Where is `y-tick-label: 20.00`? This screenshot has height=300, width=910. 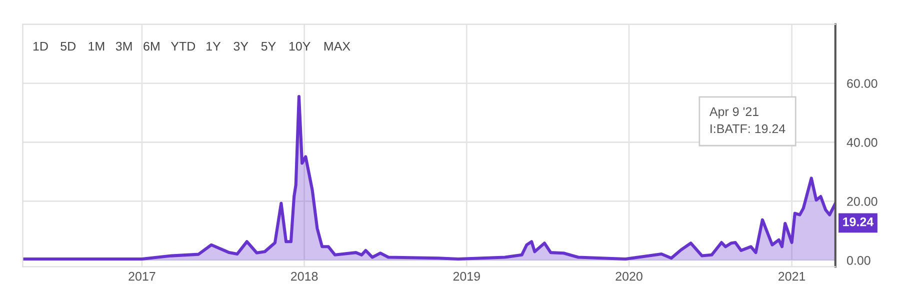
y-tick-label: 20.00 is located at coordinates (862, 201).